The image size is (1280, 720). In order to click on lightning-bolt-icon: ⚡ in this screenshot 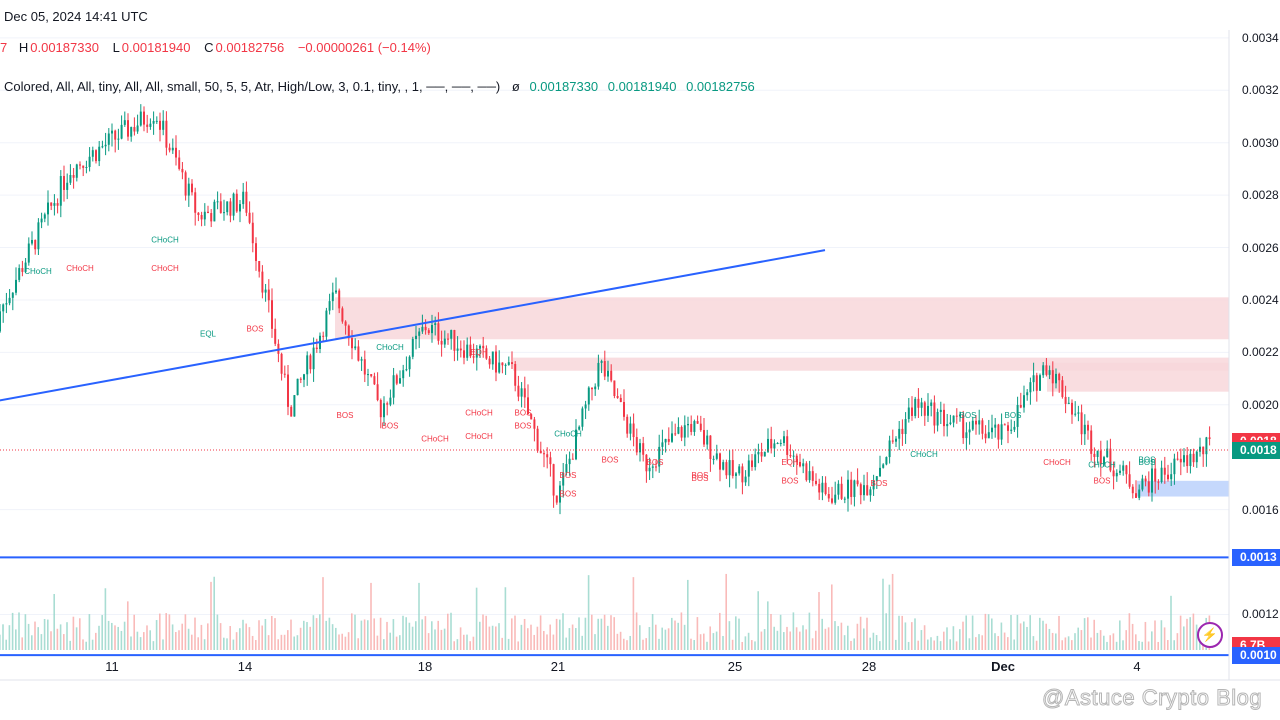, I will do `click(1210, 635)`.